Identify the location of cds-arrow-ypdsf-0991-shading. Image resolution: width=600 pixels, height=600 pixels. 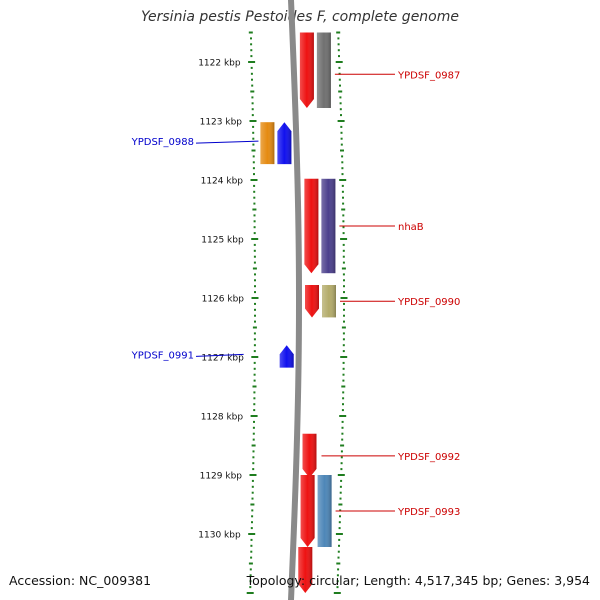
(286, 356).